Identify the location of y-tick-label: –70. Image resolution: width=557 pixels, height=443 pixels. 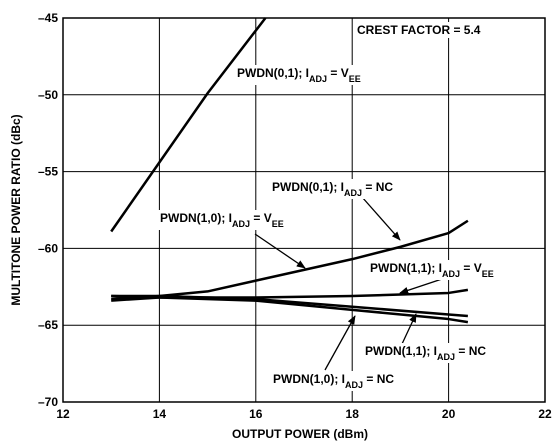
(48, 402).